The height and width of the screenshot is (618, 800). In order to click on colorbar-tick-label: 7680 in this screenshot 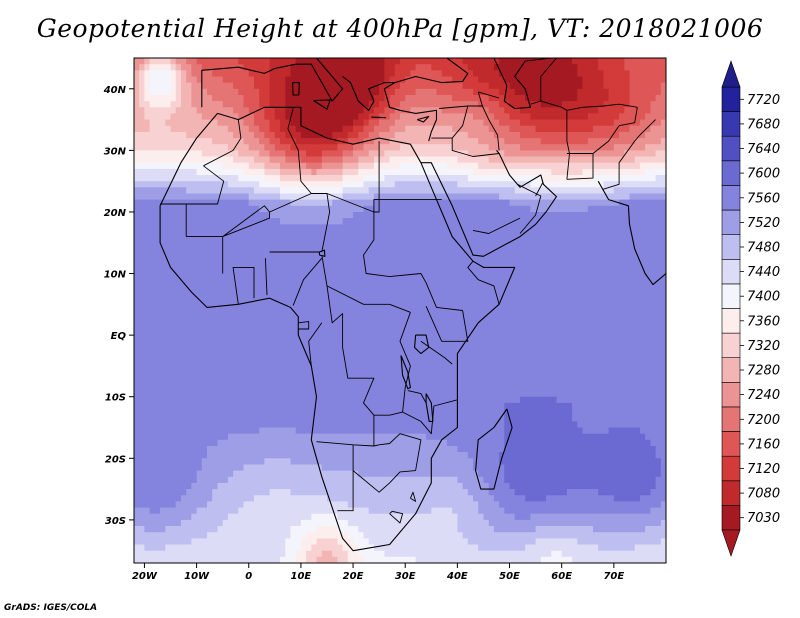, I will do `click(763, 124)`.